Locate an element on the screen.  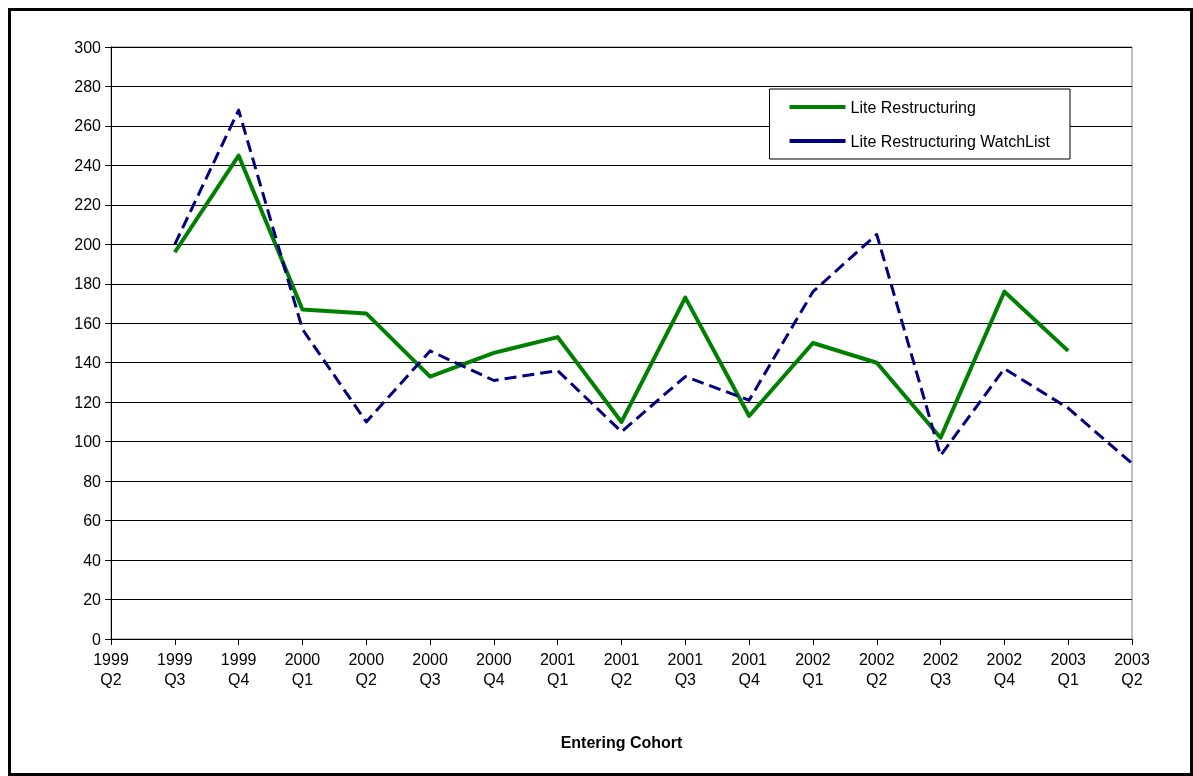
x-tick-label: 1999 Q3 is located at coordinates (175, 669).